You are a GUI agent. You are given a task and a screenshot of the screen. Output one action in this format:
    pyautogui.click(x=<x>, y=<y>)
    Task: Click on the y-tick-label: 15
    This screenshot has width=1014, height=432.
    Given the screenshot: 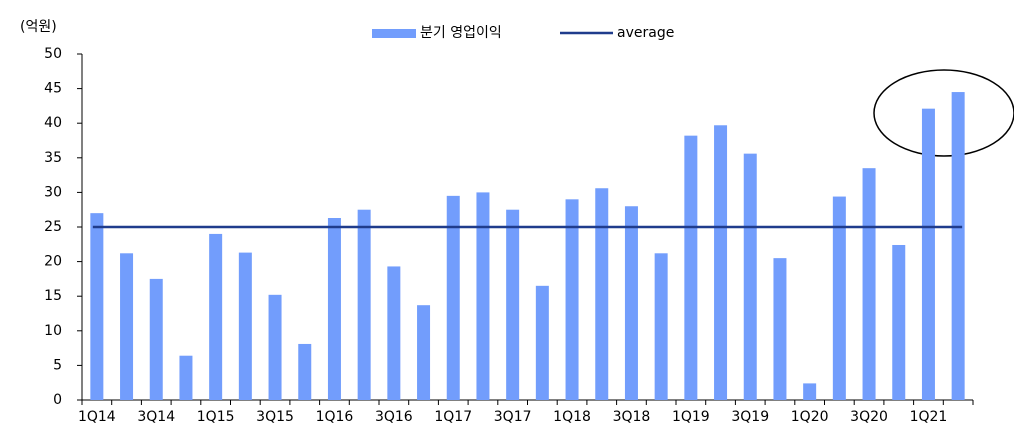 What is the action you would take?
    pyautogui.click(x=53, y=296)
    